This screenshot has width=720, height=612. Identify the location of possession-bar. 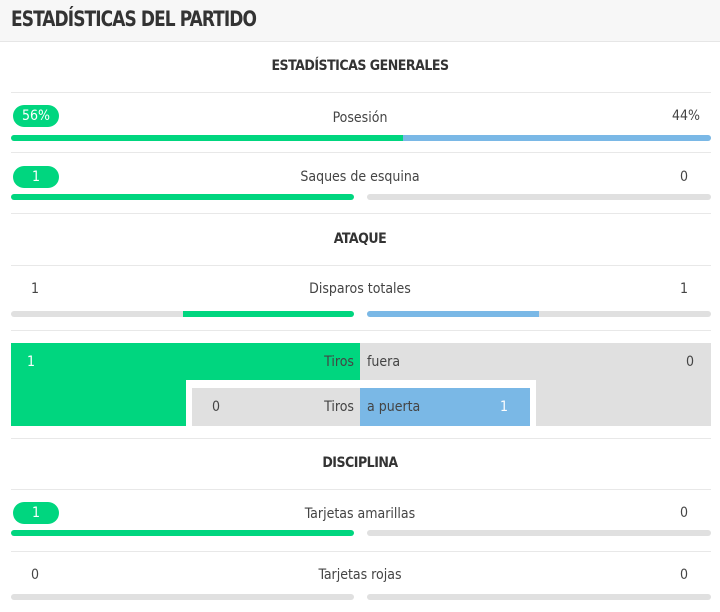
(361, 138).